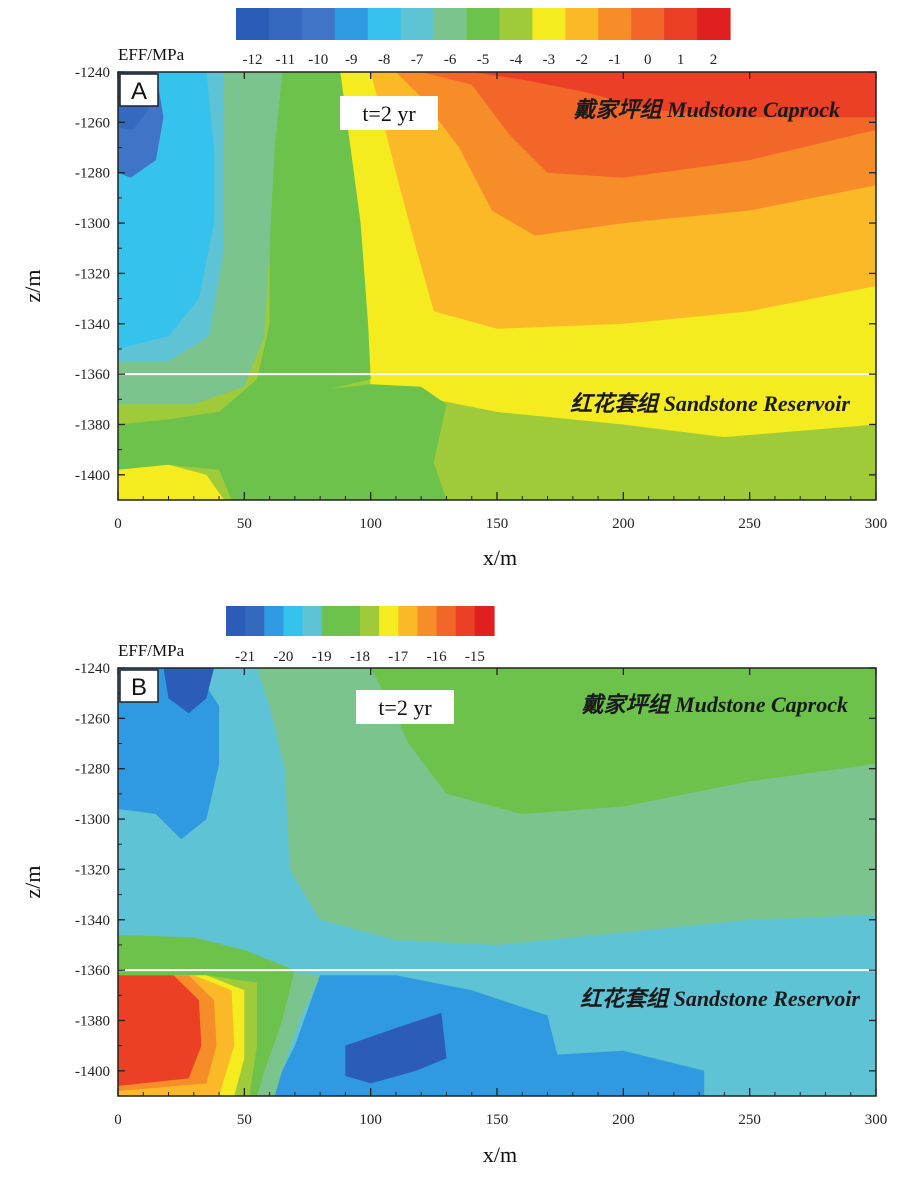 This screenshot has width=900, height=1184. Describe the element at coordinates (614, 60) in the screenshot. I see `colorbar-tick-label: -1` at that location.